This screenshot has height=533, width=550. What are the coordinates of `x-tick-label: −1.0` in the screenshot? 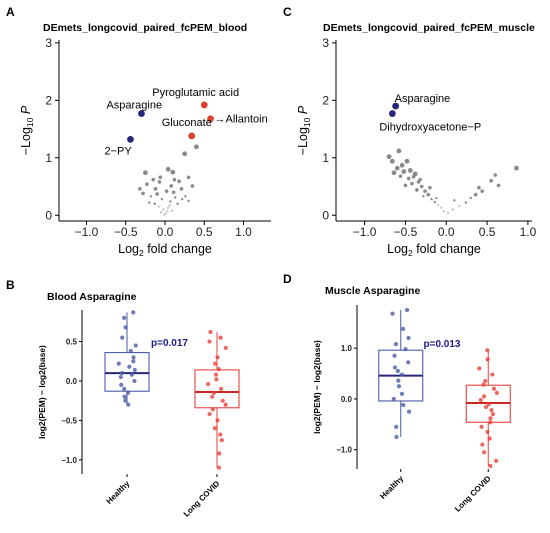 It's located at (365, 232).